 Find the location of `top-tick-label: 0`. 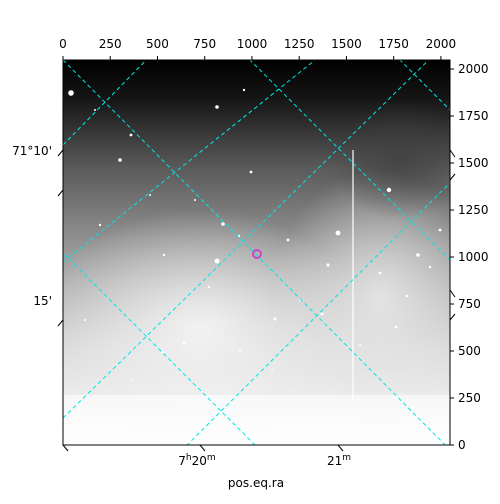

top-tick-label: 0 is located at coordinates (63, 44).